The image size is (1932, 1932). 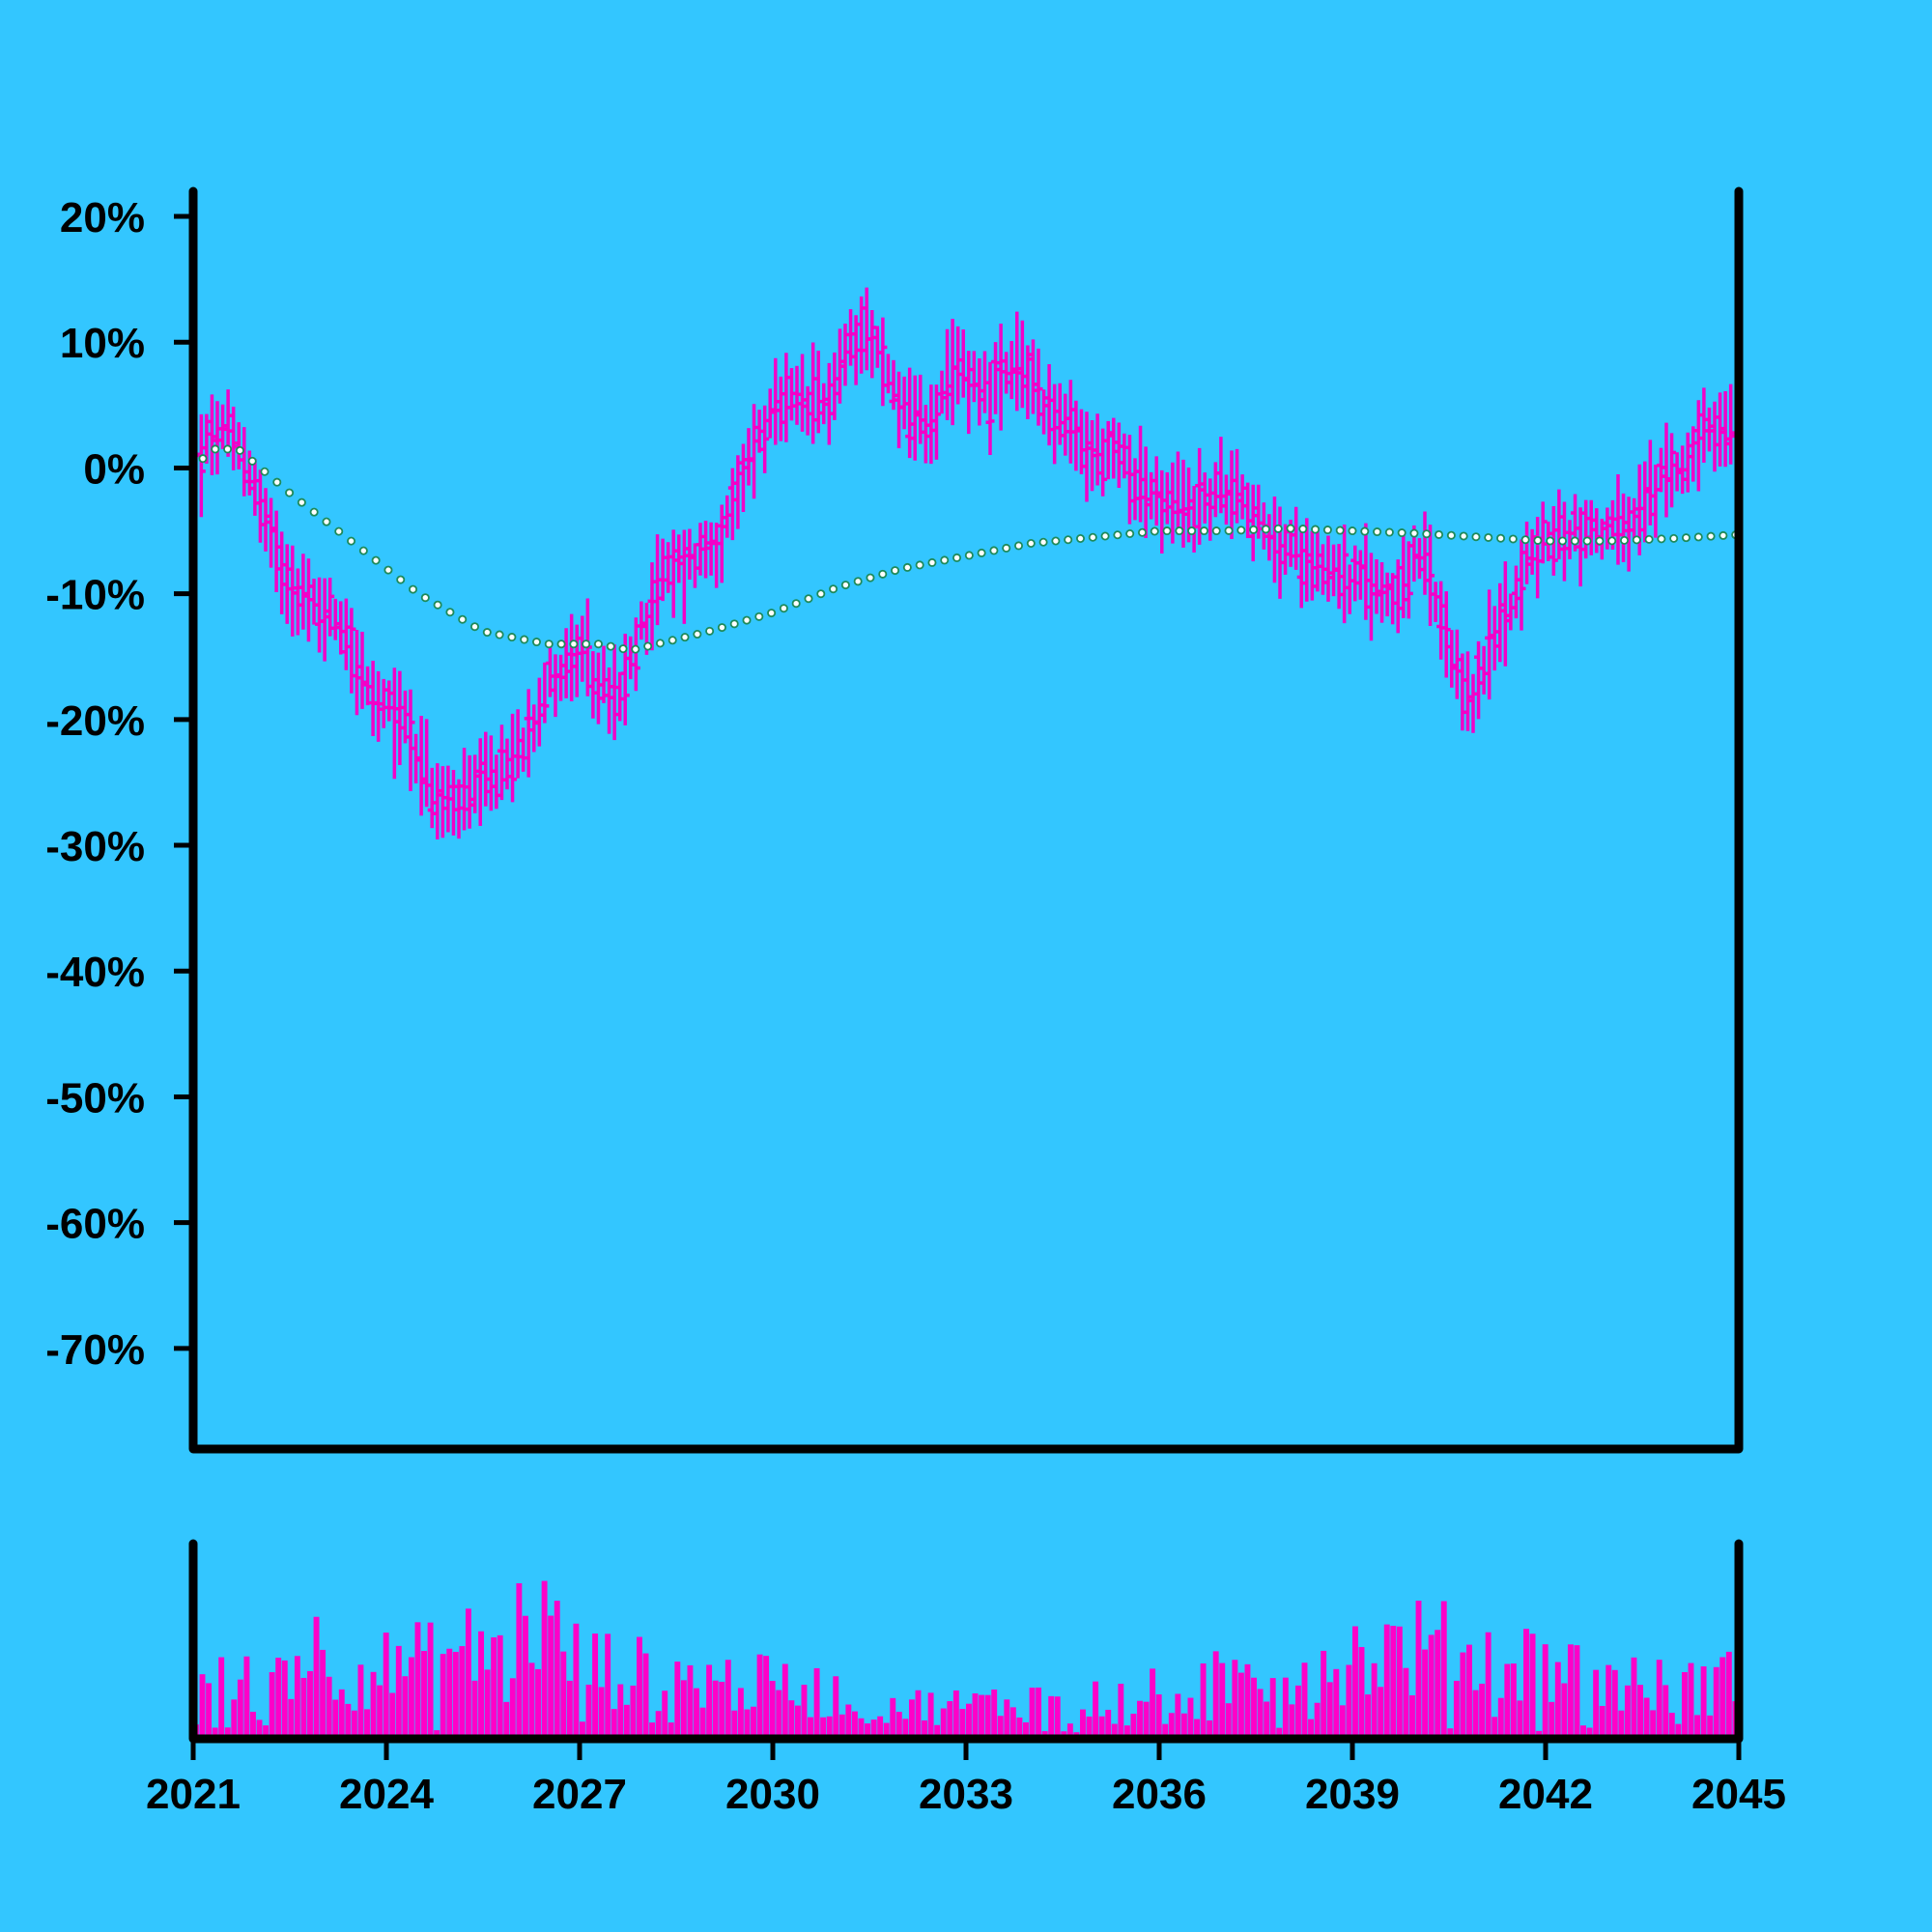 What do you see at coordinates (579, 1794) in the screenshot?
I see `x-tick-label: 2027` at bounding box center [579, 1794].